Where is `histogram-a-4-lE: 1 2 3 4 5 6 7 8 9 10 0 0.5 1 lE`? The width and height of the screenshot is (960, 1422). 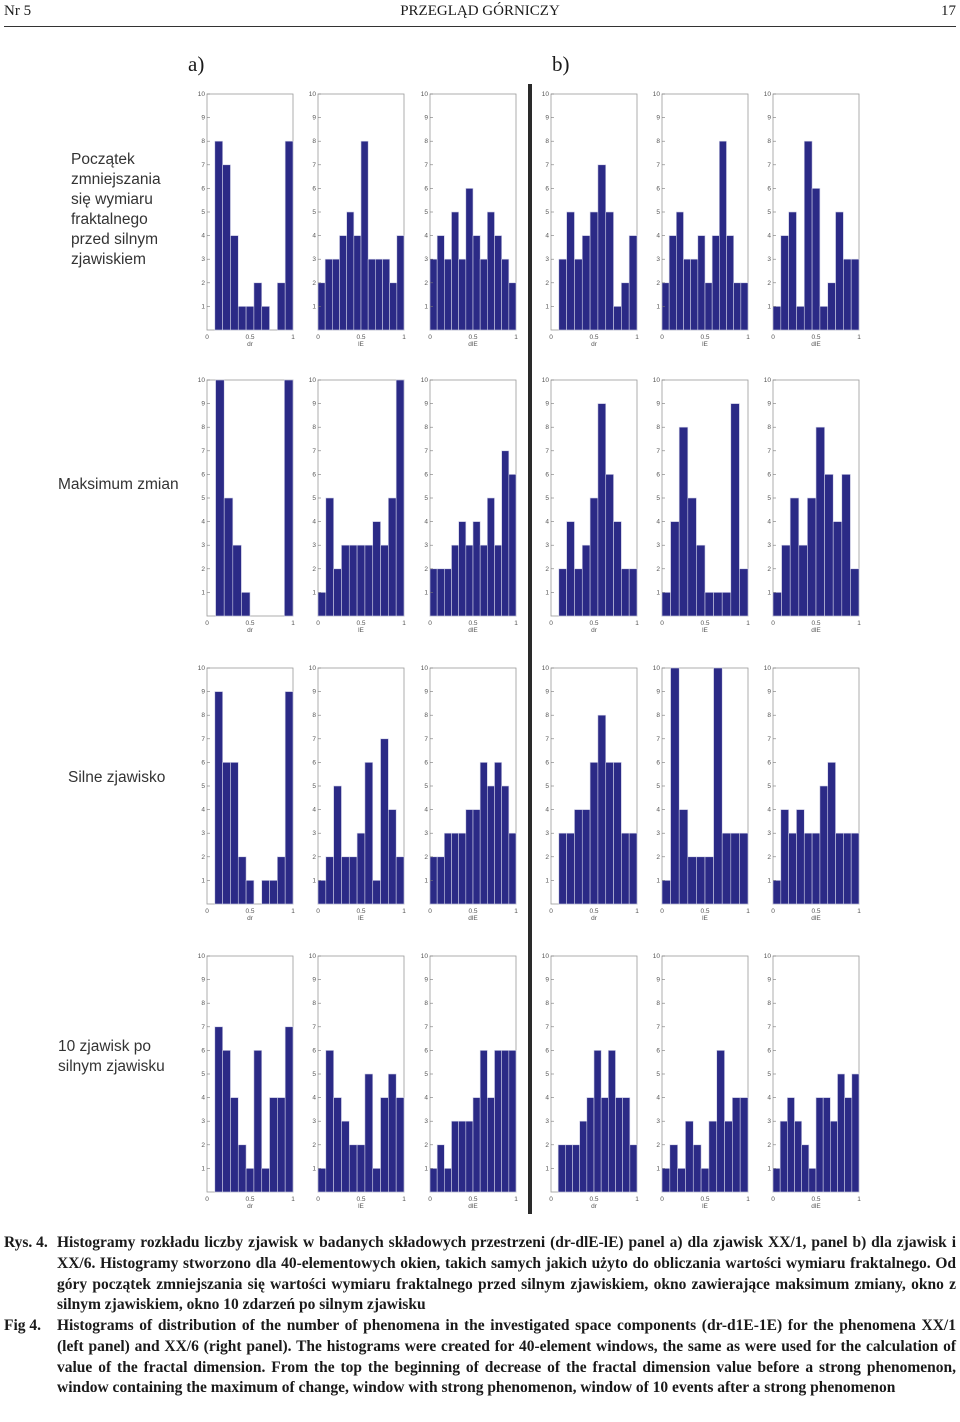
histogram-a-4-lE: 1 2 3 4 5 6 7 8 9 10 0 0.5 1 lE is located at coordinates (357, 1081).